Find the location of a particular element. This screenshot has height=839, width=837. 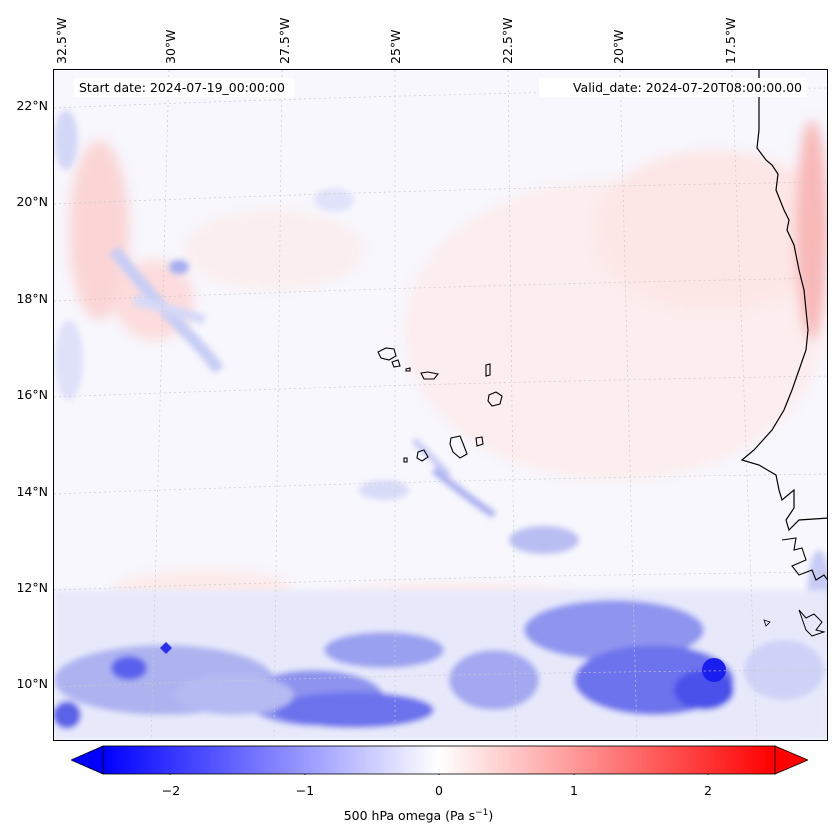

colorbar-tick-label: 1 is located at coordinates (574, 790).